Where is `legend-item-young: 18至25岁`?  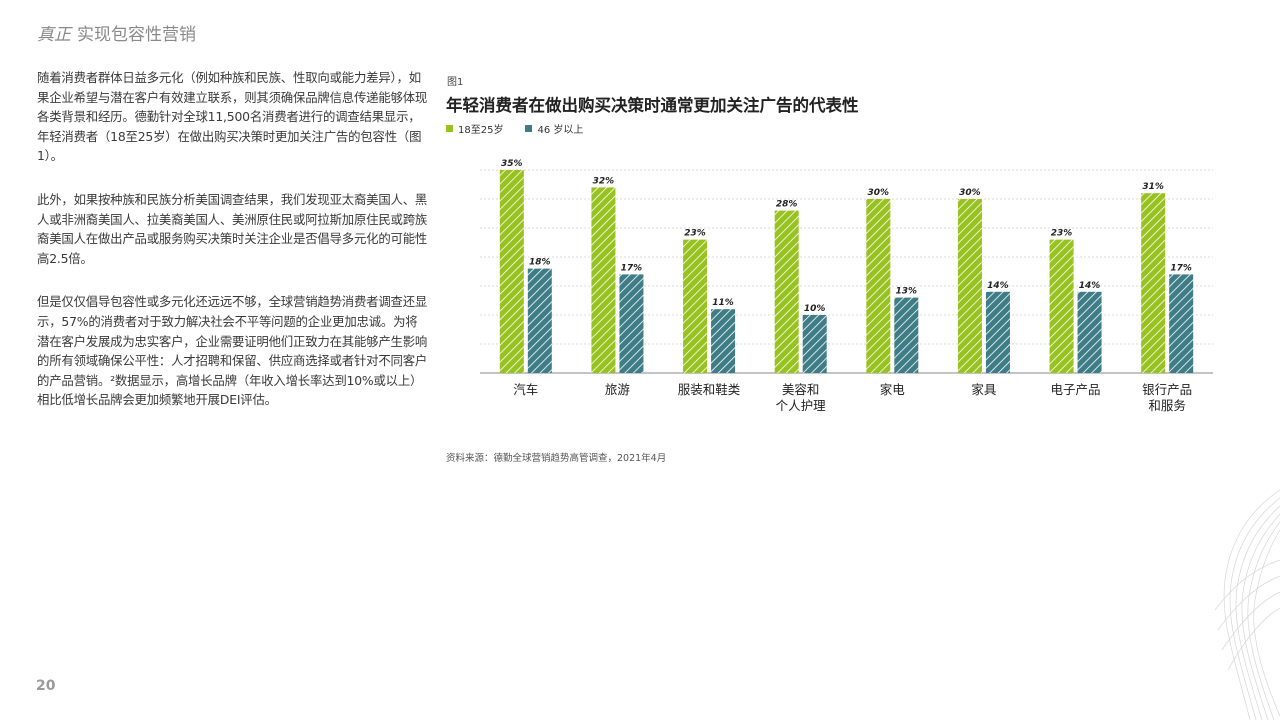
legend-item-young: 18至25岁 is located at coordinates (474, 128).